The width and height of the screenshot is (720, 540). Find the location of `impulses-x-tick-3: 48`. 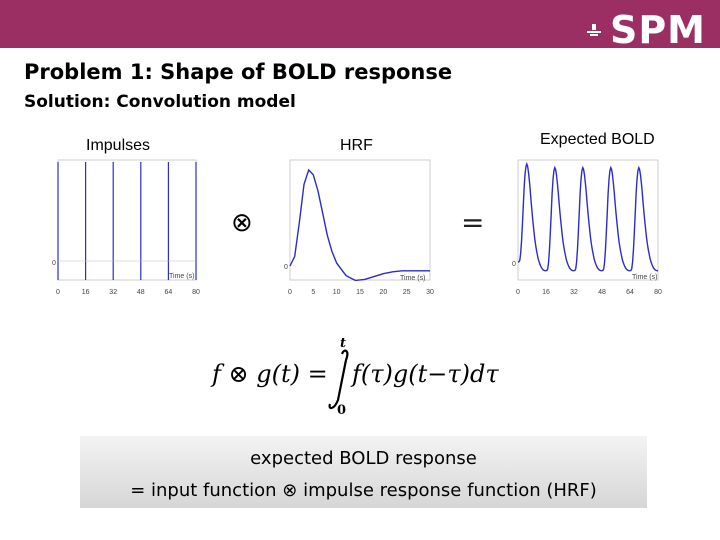

impulses-x-tick-3: 48 is located at coordinates (141, 292).